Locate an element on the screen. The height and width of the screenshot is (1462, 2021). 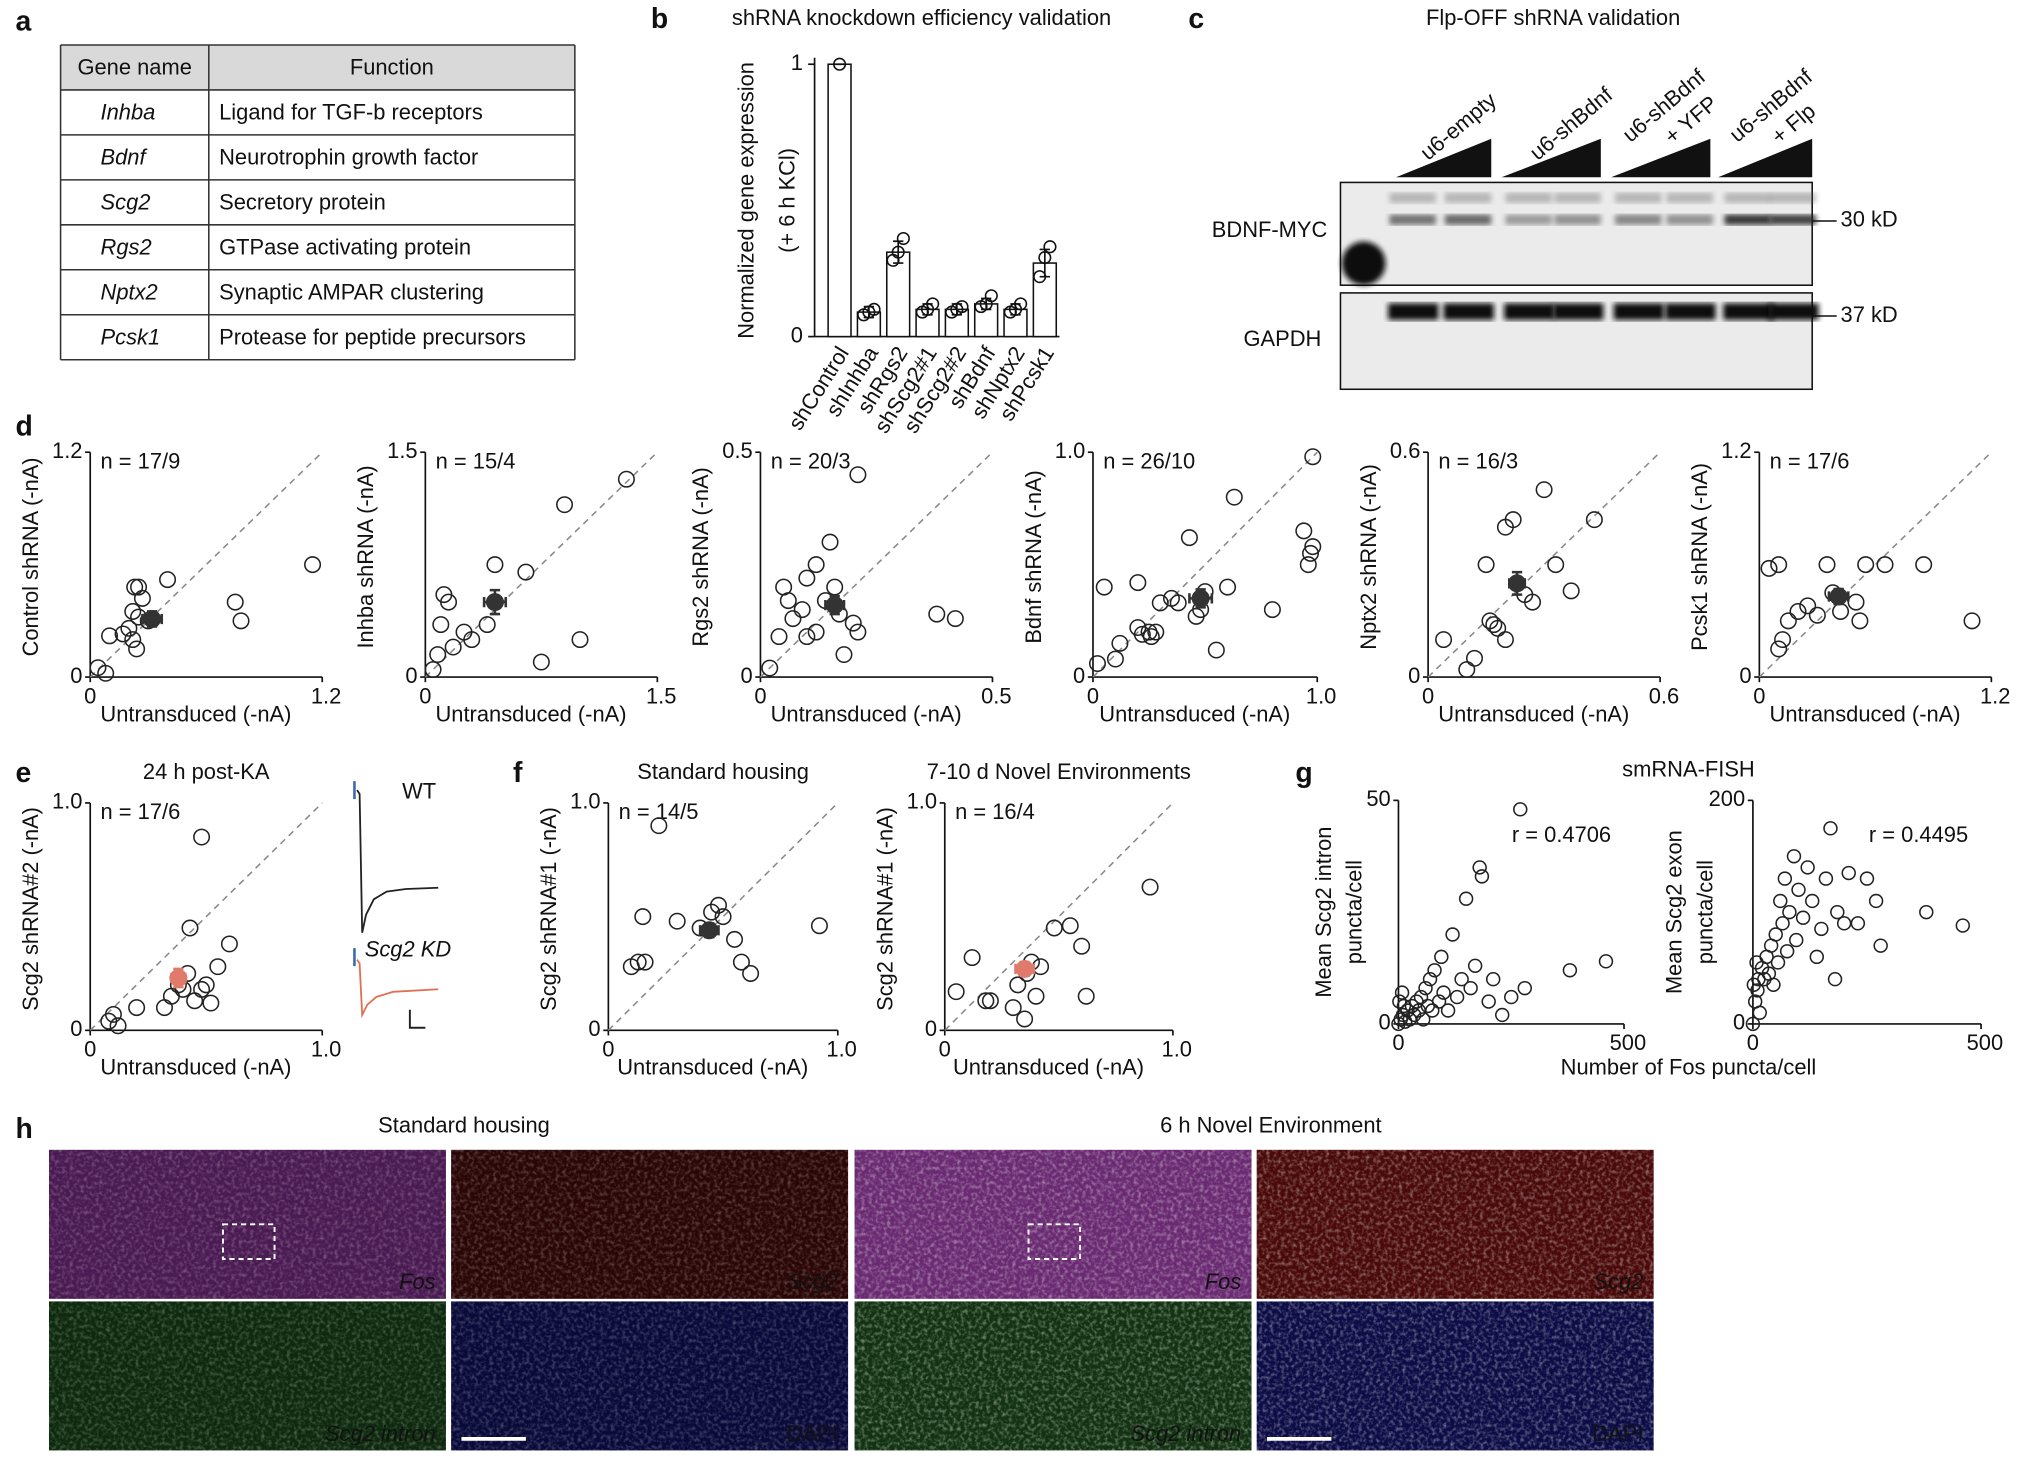
panel-label: h is located at coordinates (23, 1128).